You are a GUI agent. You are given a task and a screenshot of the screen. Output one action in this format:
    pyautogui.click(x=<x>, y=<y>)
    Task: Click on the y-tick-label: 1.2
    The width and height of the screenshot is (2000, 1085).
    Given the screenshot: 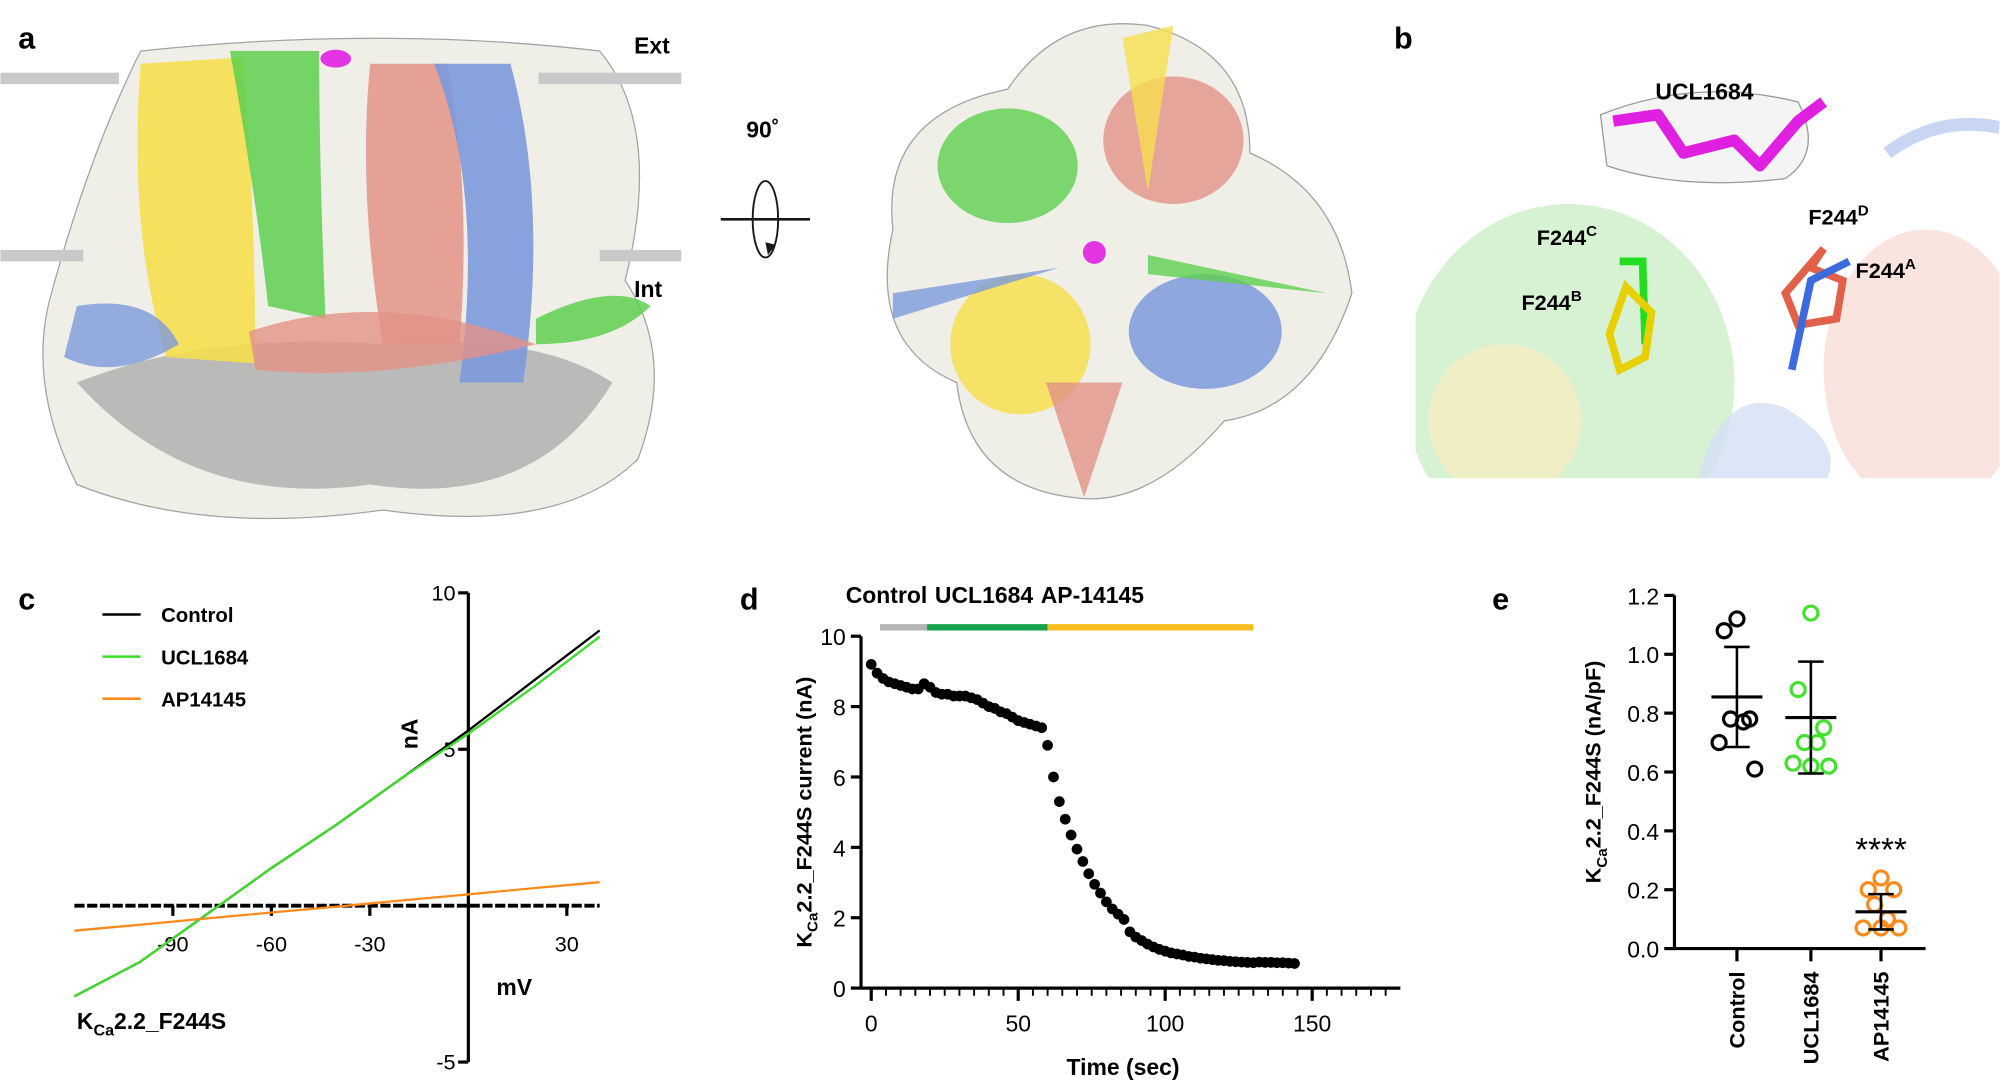 What is the action you would take?
    pyautogui.click(x=1643, y=596)
    